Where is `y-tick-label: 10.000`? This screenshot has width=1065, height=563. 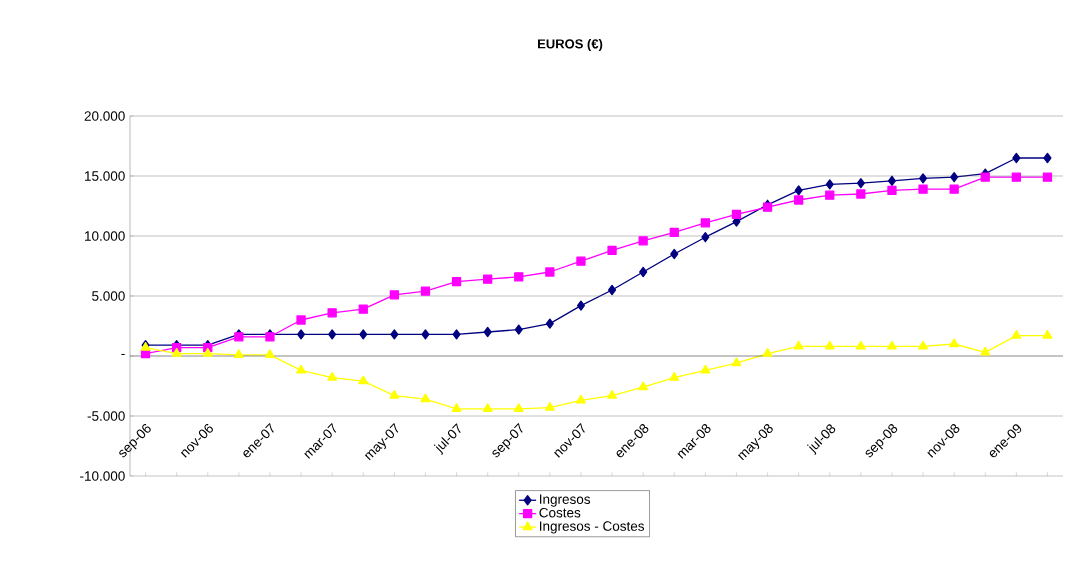
y-tick-label: 10.000 is located at coordinates (105, 236).